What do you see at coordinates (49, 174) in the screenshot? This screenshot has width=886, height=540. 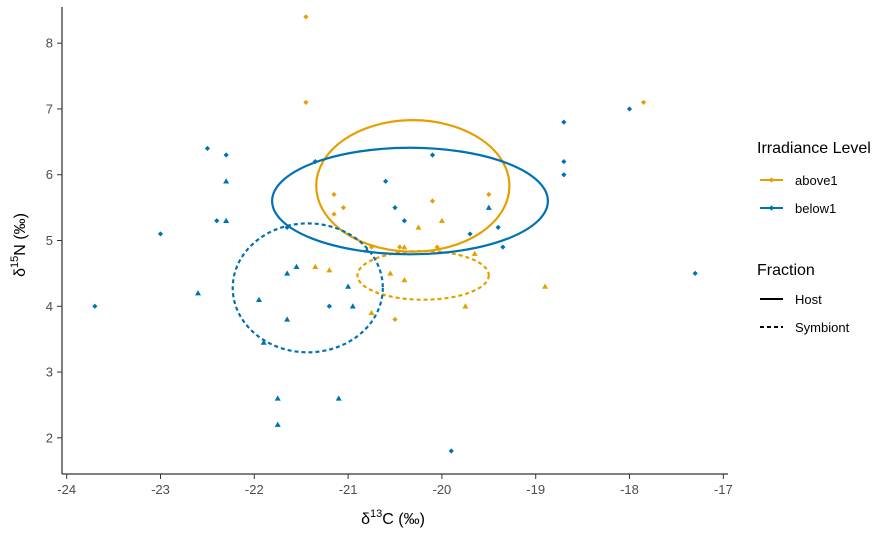 I see `y-tick-label: 6` at bounding box center [49, 174].